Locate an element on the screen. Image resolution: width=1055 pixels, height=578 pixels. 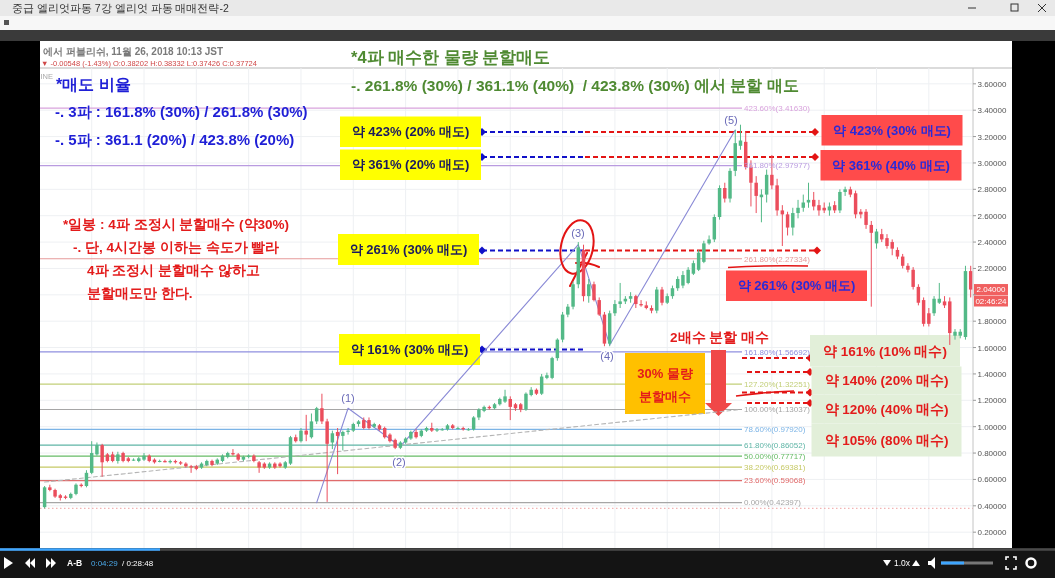
annotation: *일봉 : 4파 조정시 분할매수 (약30%) is located at coordinates (176, 224).